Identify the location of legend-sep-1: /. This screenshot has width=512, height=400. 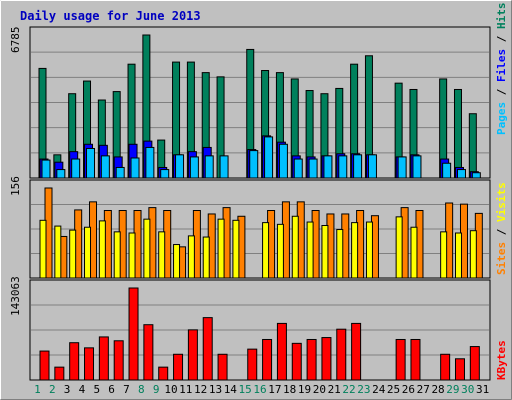
(501, 92).